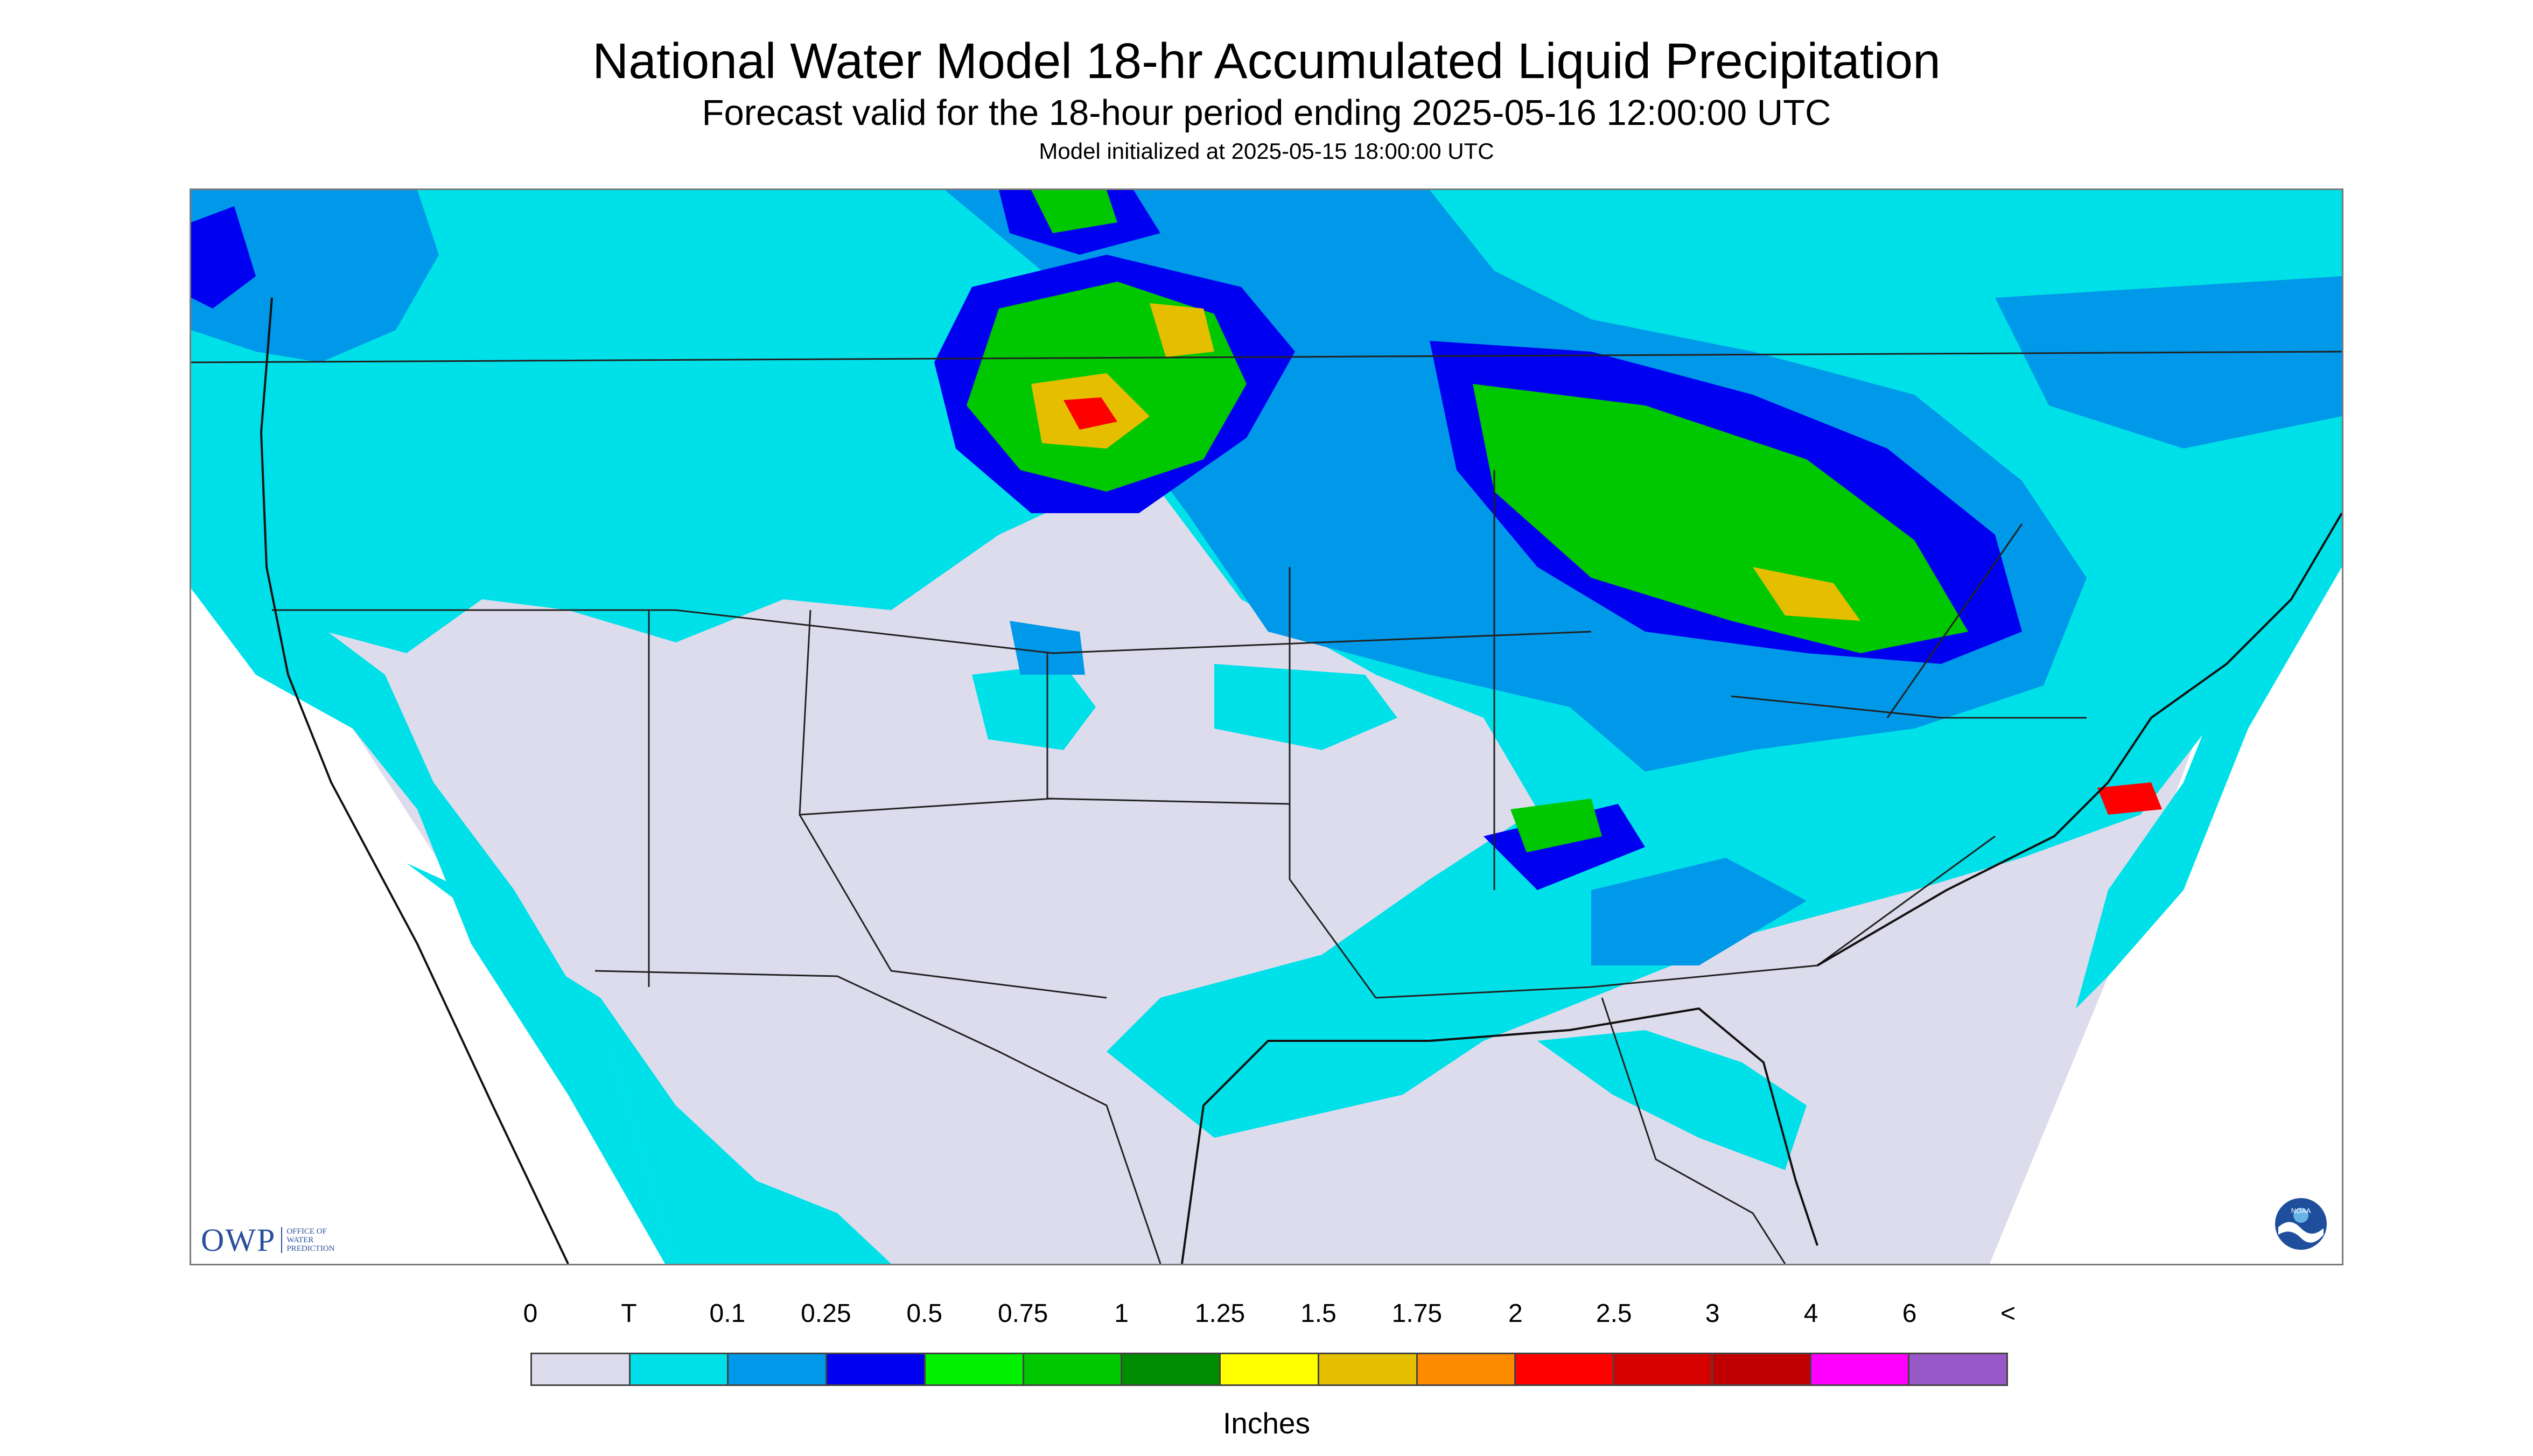 This screenshot has height=1456, width=2533. Describe the element at coordinates (924, 1313) in the screenshot. I see `legend-tick-label: 0.5` at that location.